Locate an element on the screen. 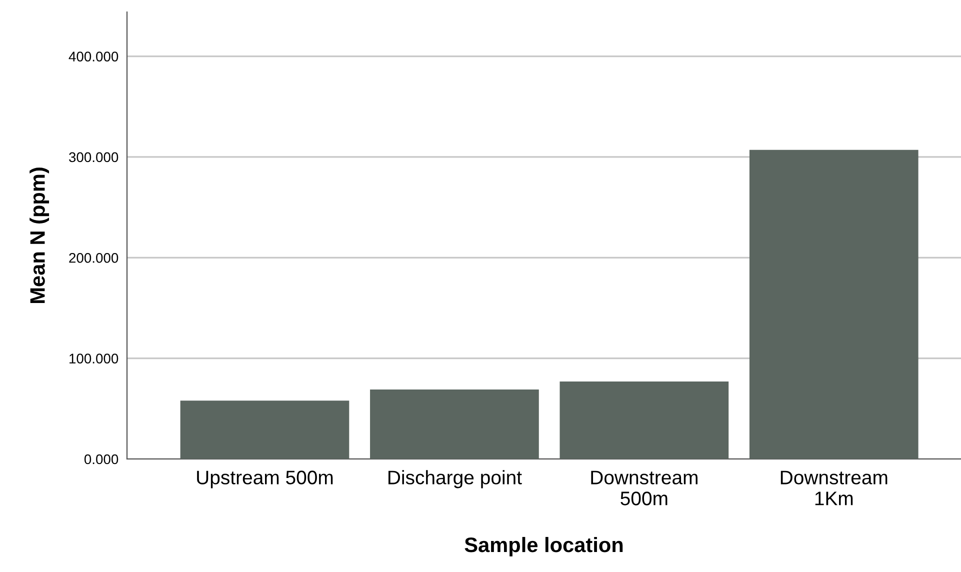 This screenshot has width=961, height=572. x-tick-label: Discharge point is located at coordinates (455, 479).